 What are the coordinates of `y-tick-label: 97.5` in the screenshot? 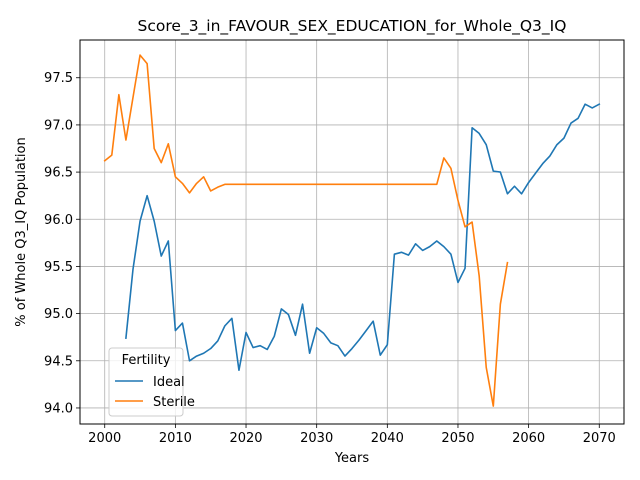 It's located at (58, 78).